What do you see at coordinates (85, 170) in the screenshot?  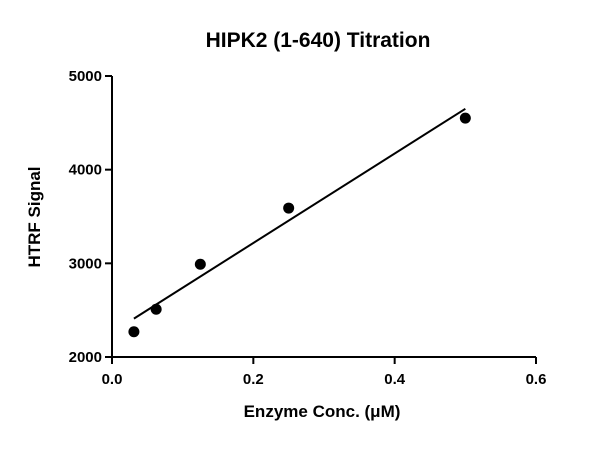 I see `y-tick-label: 4000` at bounding box center [85, 170].